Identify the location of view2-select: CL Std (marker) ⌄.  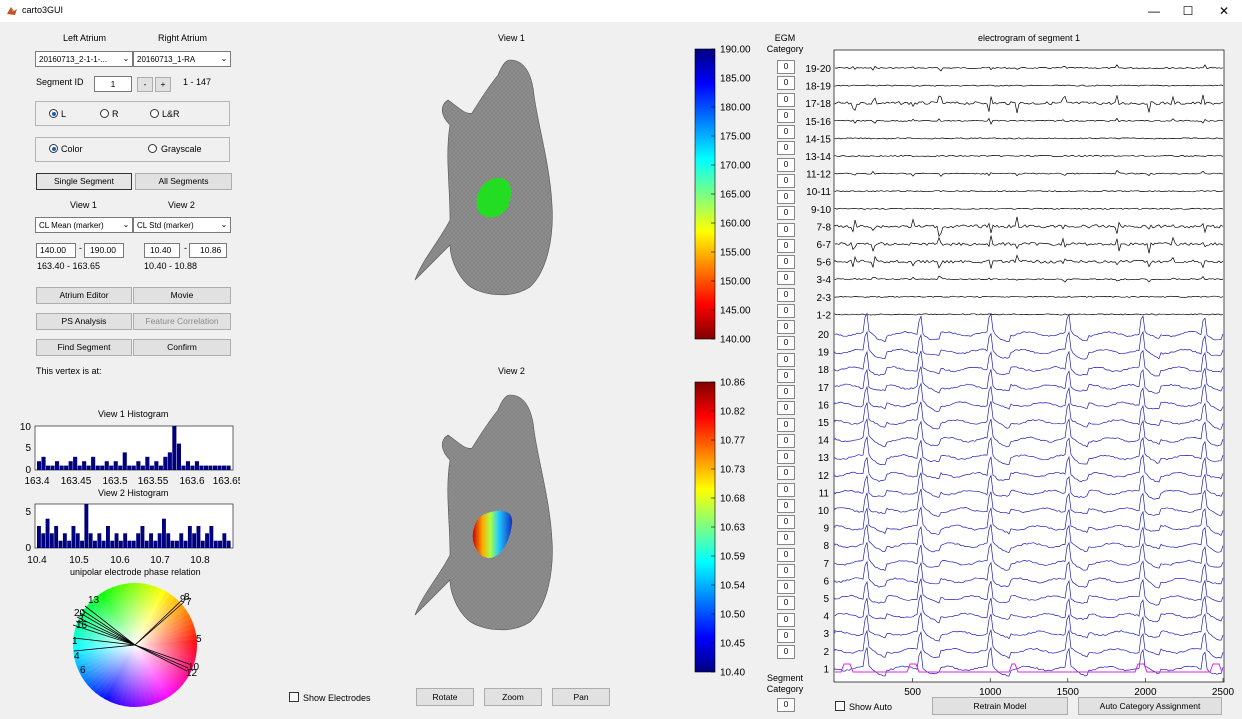
(182, 225).